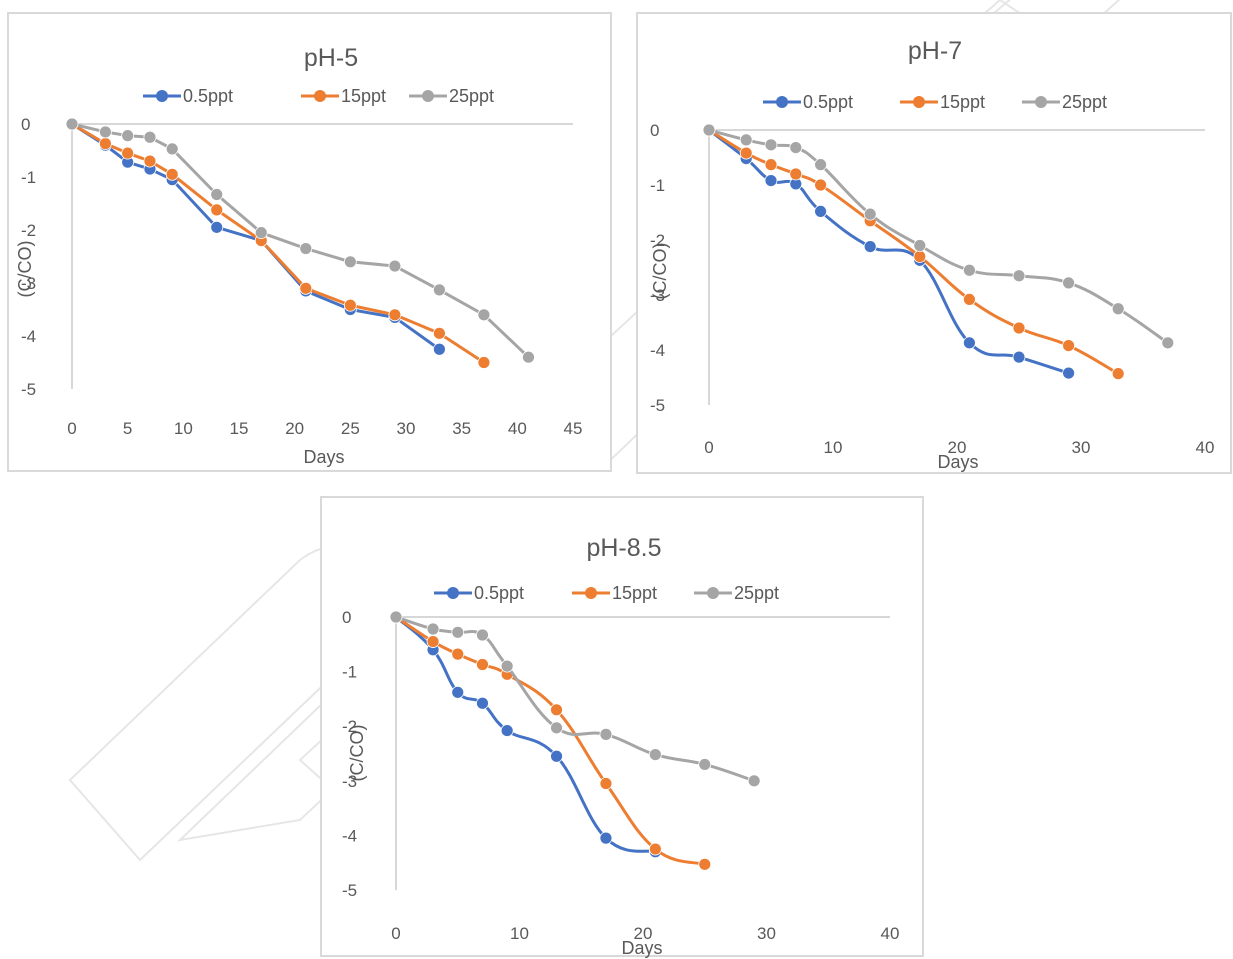 The height and width of the screenshot is (959, 1233). What do you see at coordinates (1084, 102) in the screenshot?
I see `legend-label: 25ppt` at bounding box center [1084, 102].